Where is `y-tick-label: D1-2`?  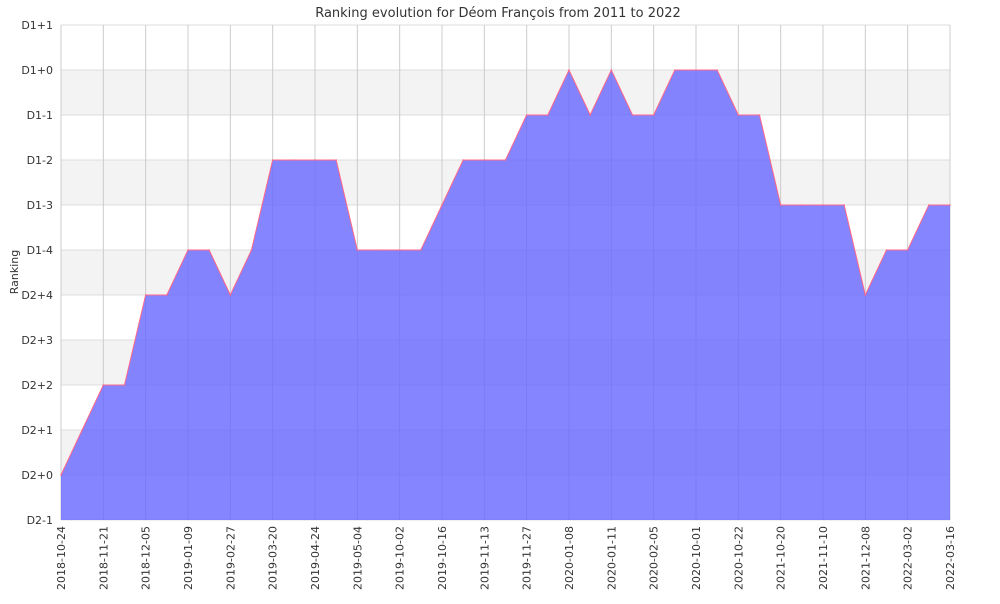
y-tick-label: D1-2 is located at coordinates (40, 160).